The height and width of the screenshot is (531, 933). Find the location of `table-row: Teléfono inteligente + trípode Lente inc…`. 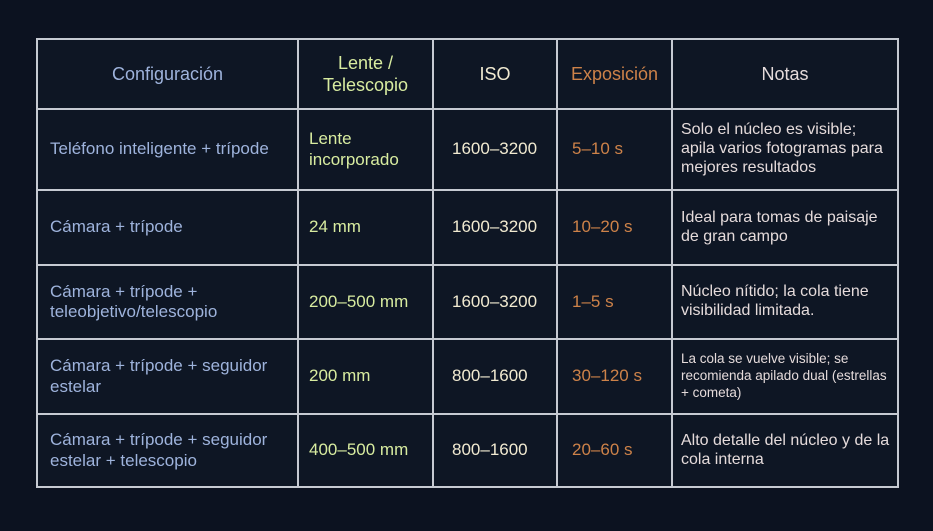

table-row: Teléfono inteligente + trípode Lente inc… is located at coordinates (467, 149).